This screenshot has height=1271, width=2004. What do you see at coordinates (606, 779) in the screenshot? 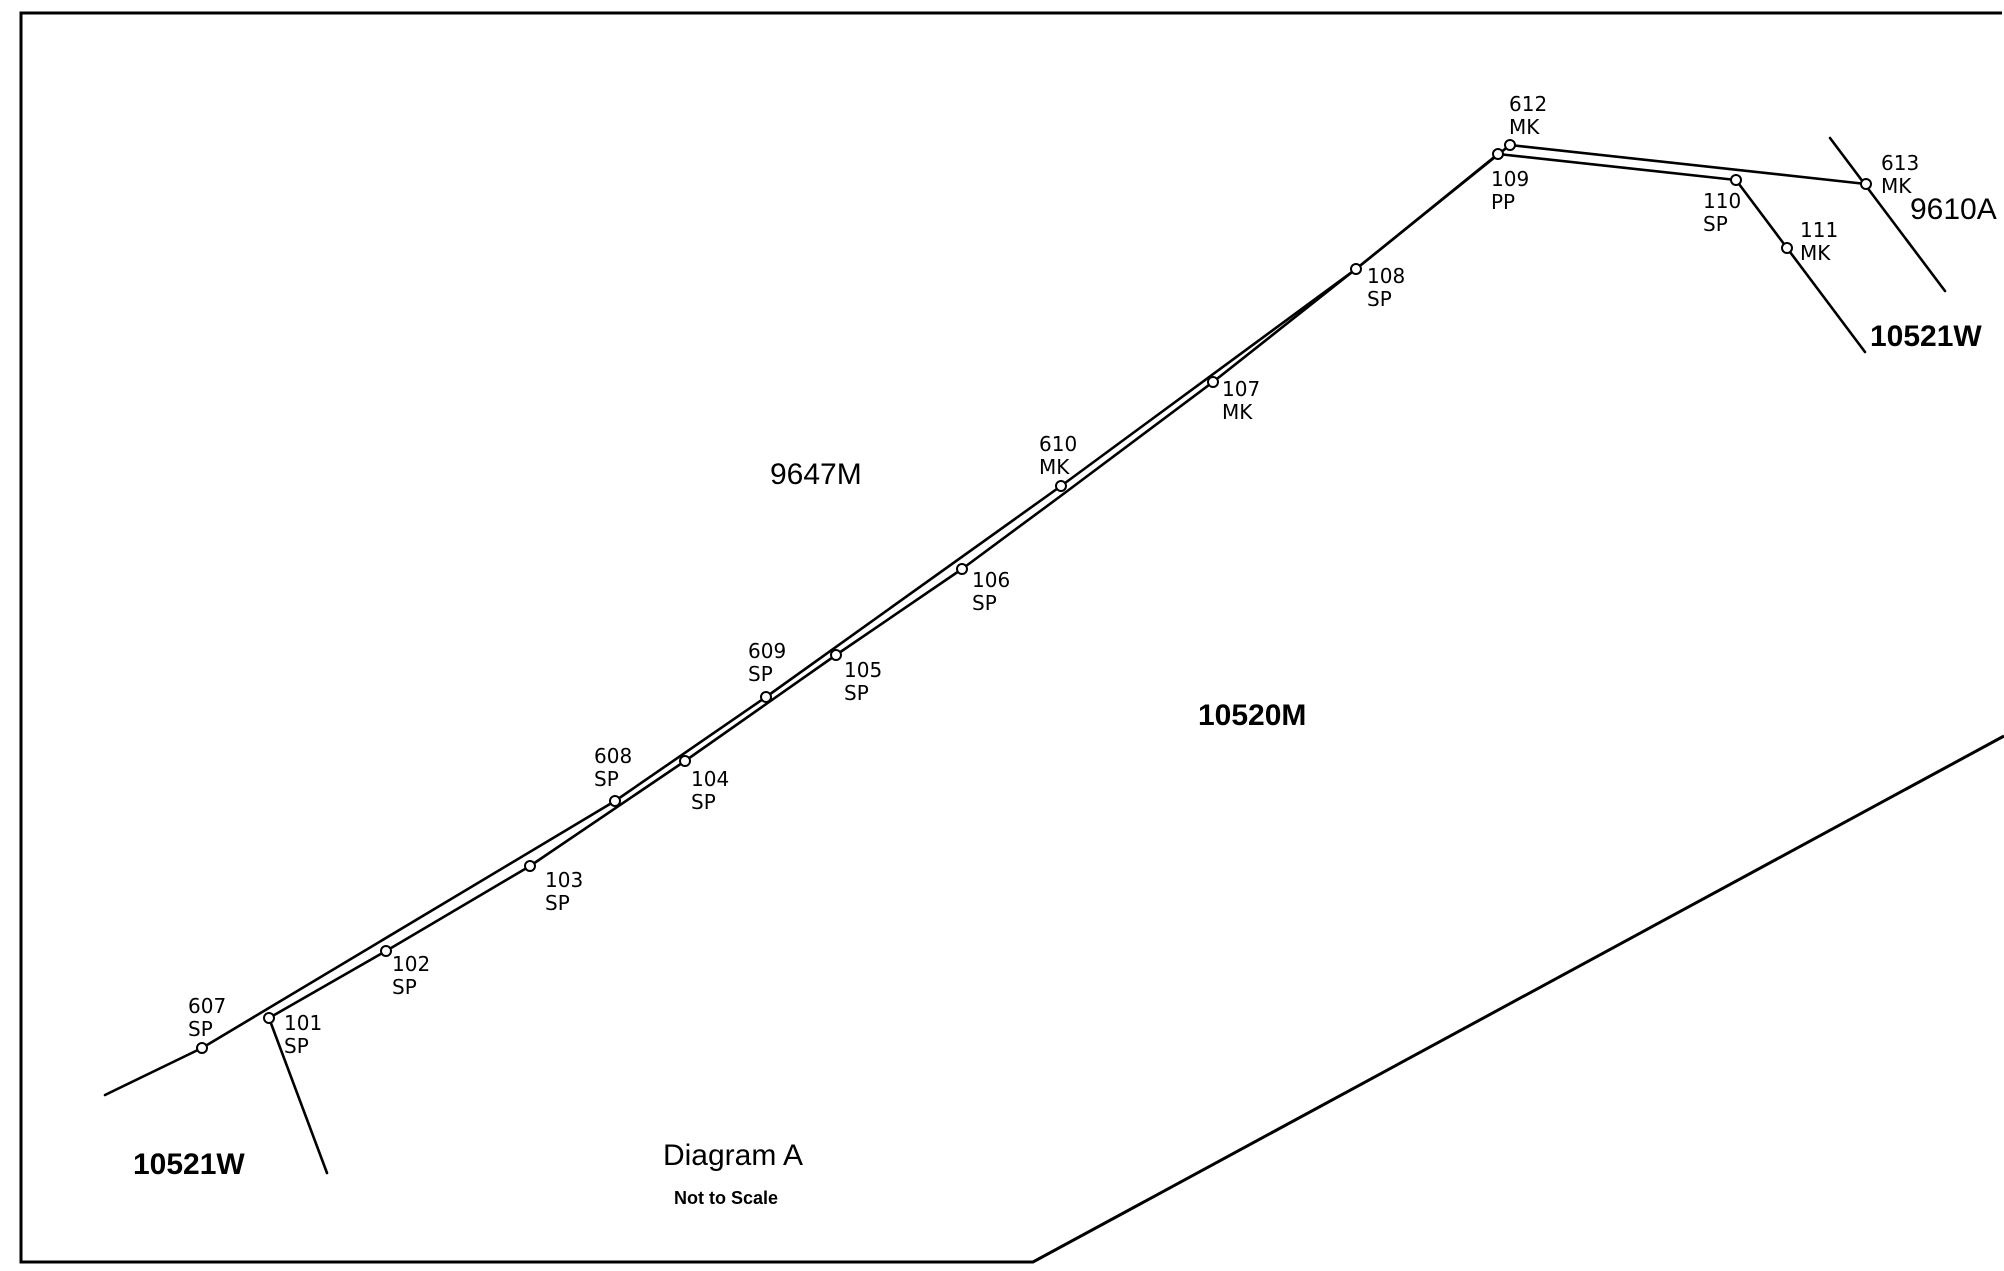
I see `point-608-code: SP` at bounding box center [606, 779].